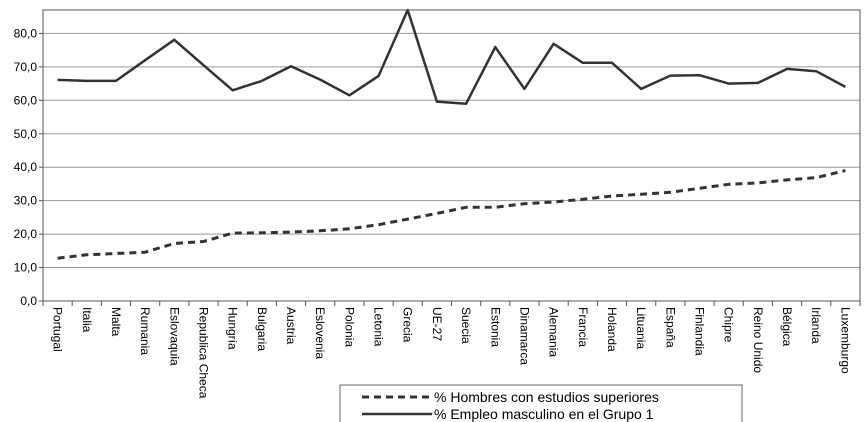  I want to click on legend-label-empleo-masculino: % Empleo masculino en el Grupo 1, so click(544, 414).